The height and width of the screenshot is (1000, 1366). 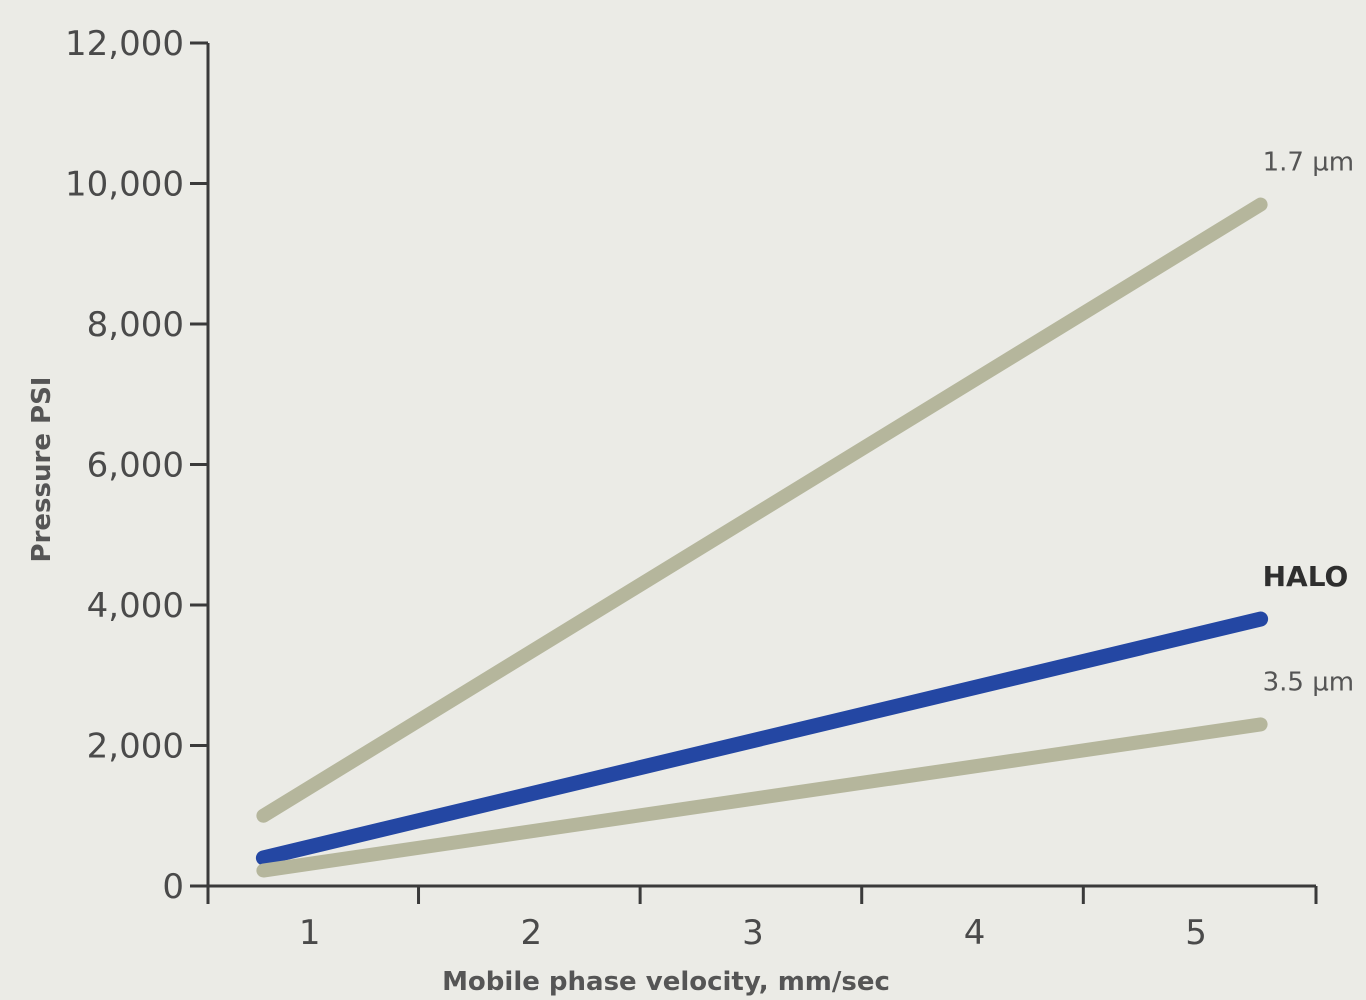 What do you see at coordinates (135, 466) in the screenshot?
I see `y-tick-label: 6,000` at bounding box center [135, 466].